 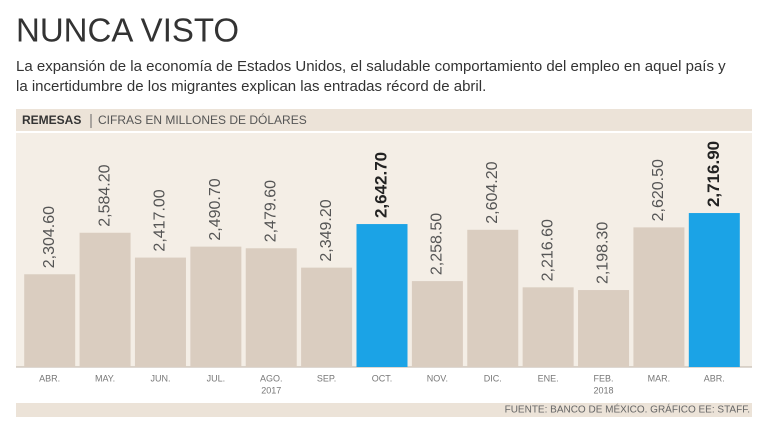 What do you see at coordinates (49, 237) in the screenshot?
I see `value-label: 2,304.60` at bounding box center [49, 237].